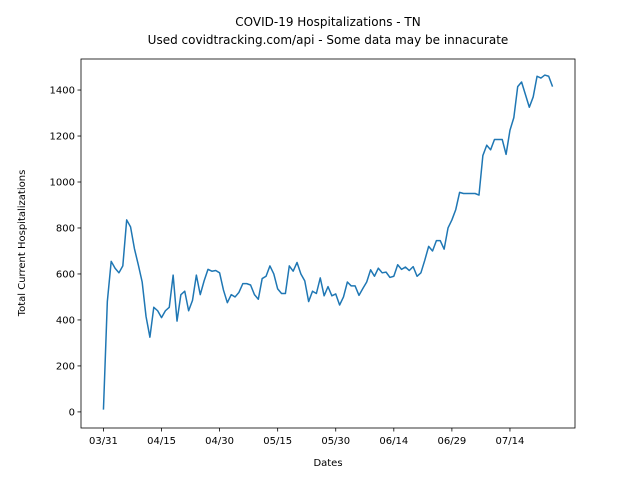 The height and width of the screenshot is (480, 640). What do you see at coordinates (72, 412) in the screenshot?
I see `y-tick-label: 0` at bounding box center [72, 412].